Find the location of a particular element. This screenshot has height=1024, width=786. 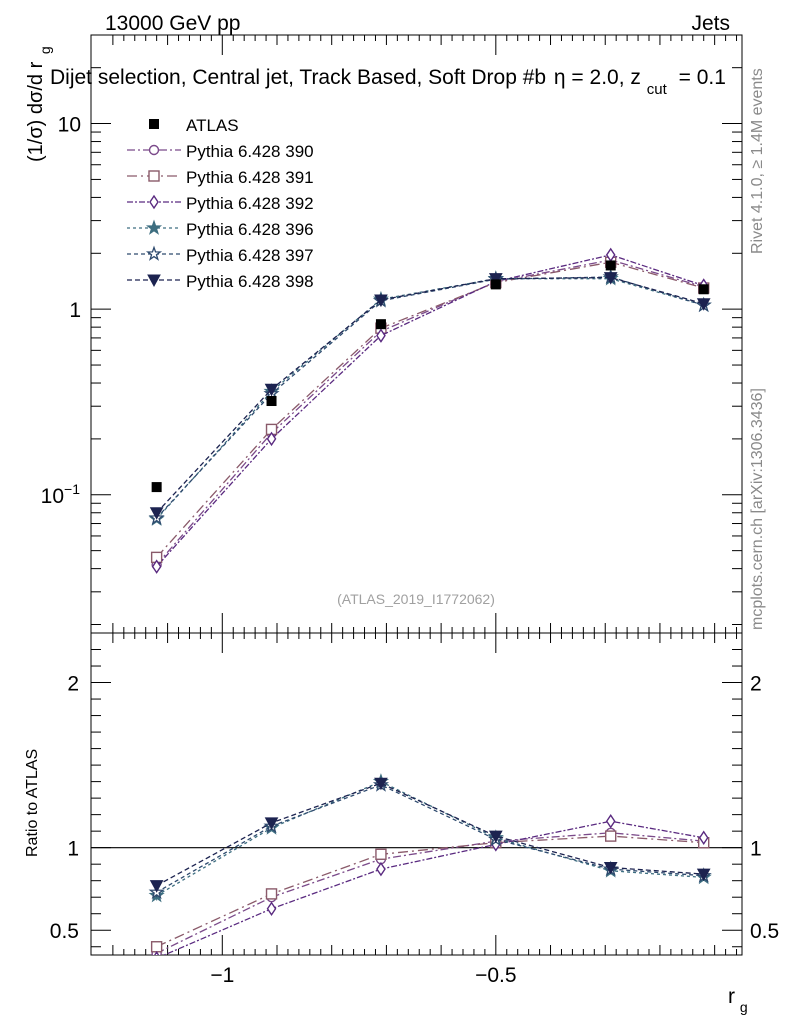

plot-title-sub: cut is located at coordinates (657, 89).